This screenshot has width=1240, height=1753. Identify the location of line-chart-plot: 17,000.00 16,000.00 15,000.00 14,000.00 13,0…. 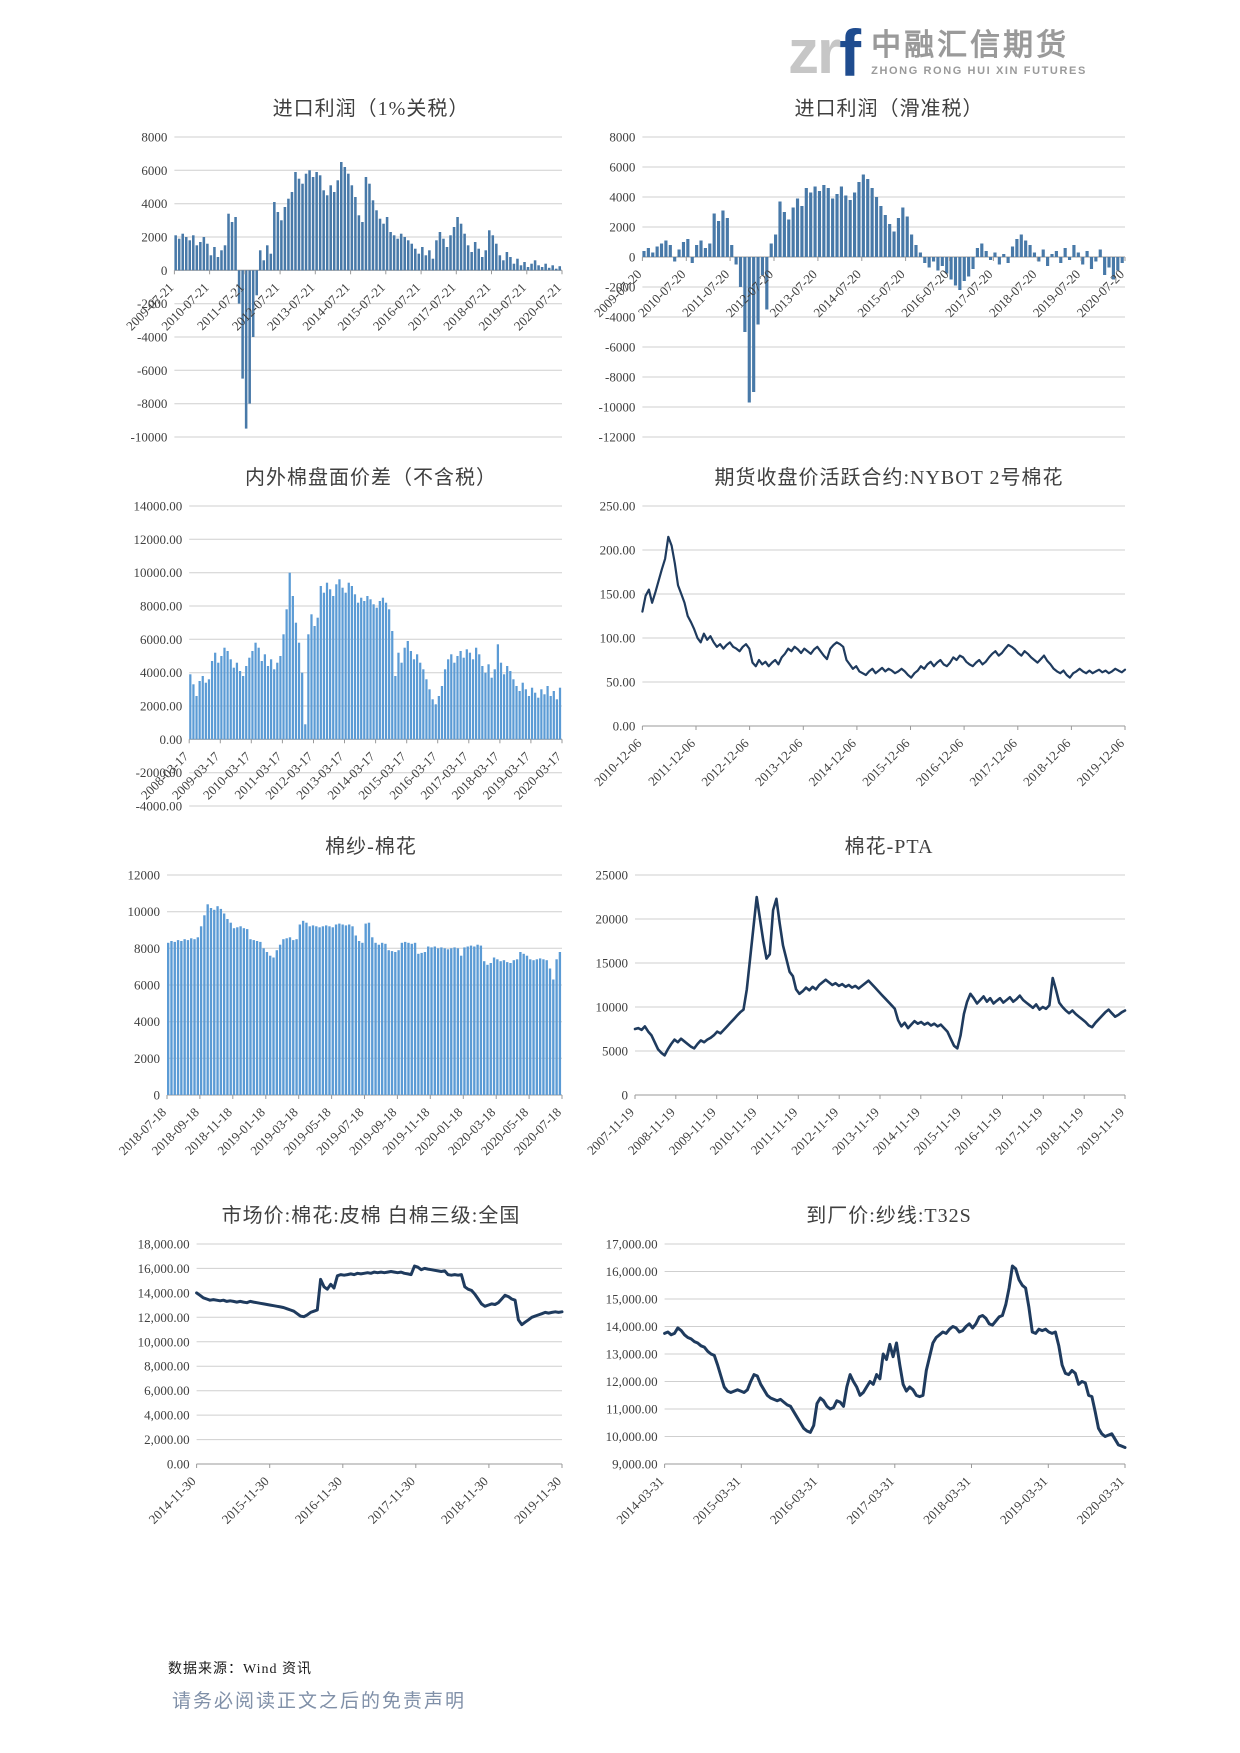
(866, 1395).